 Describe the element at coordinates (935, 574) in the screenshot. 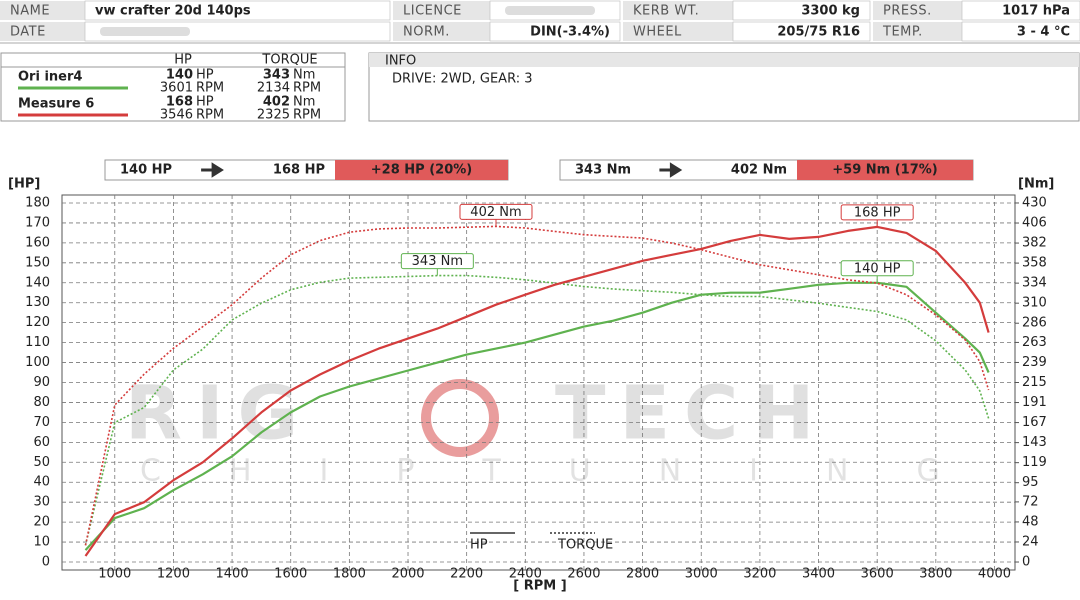

I see `x-tick-label: 3800` at that location.